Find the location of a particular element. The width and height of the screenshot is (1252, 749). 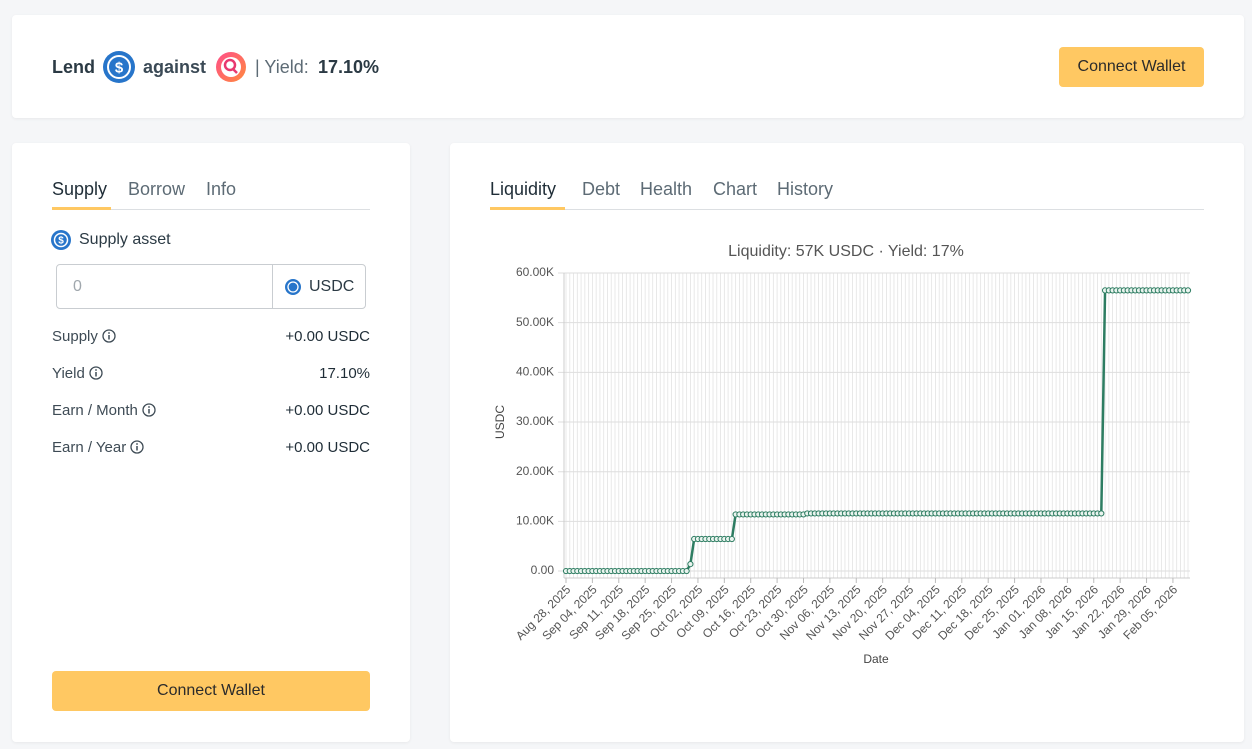

yield-value: 17.10% is located at coordinates (349, 67).